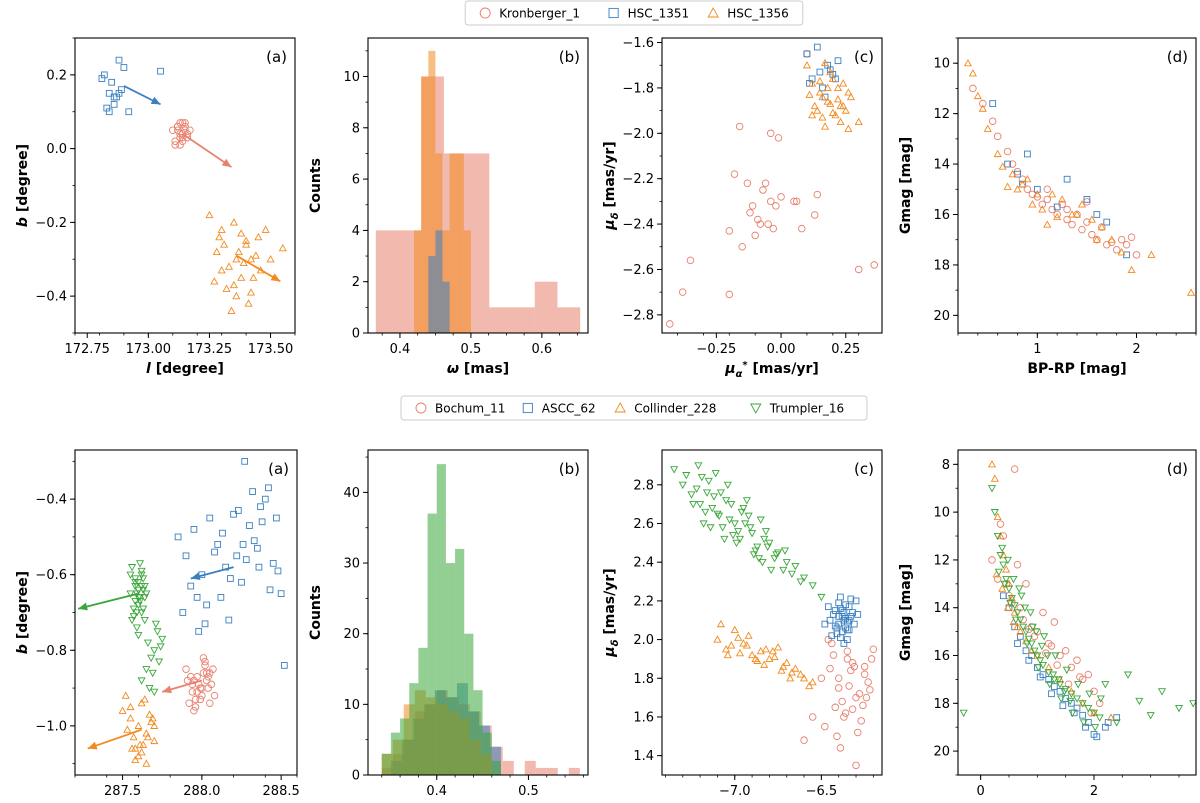 The image size is (1200, 803). Describe the element at coordinates (806, 409) in the screenshot. I see `legend-entry: Trumpler_16` at that location.